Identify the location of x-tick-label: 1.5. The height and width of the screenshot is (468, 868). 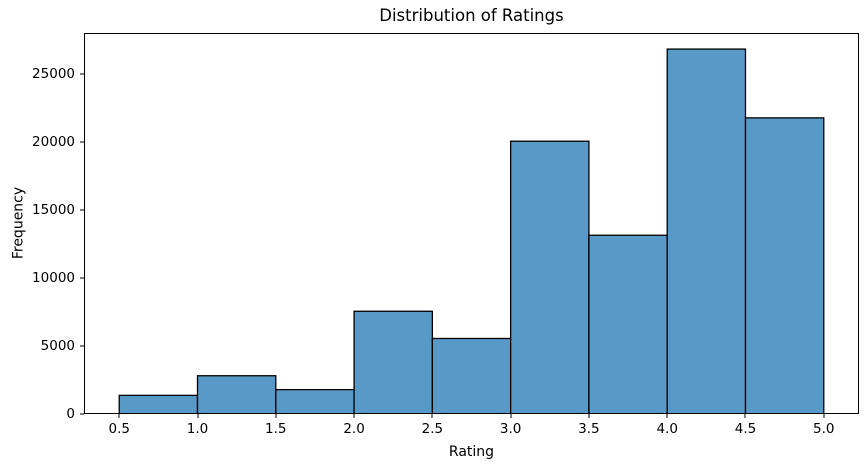
(276, 429).